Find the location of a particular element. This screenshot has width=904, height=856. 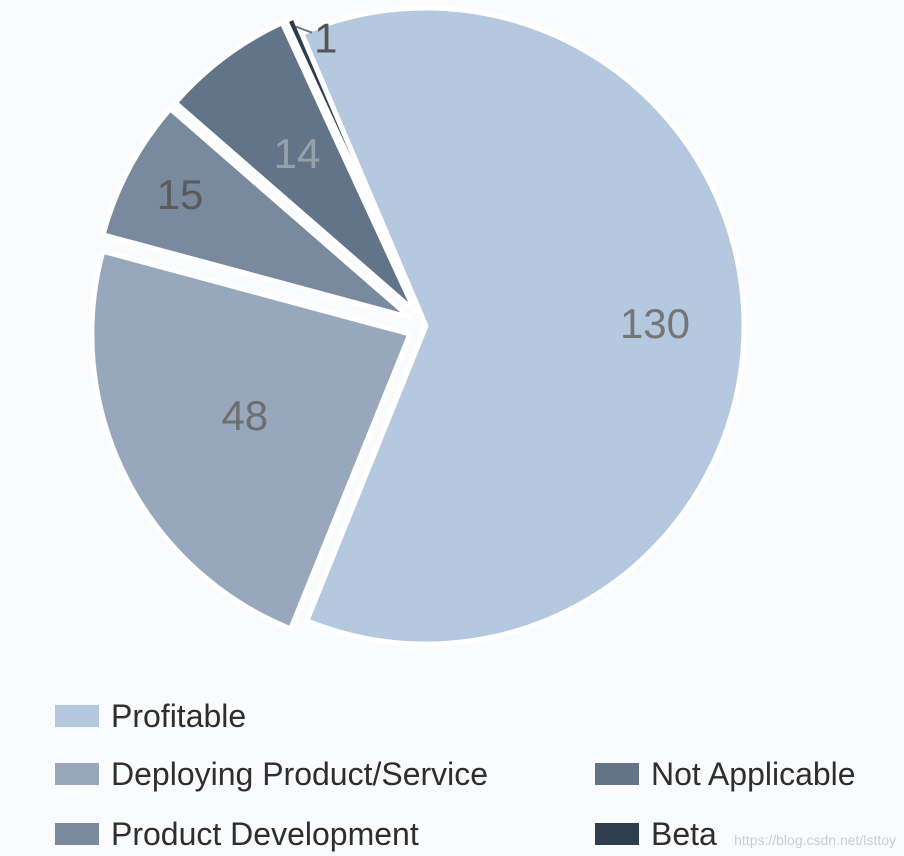

legend-swatch-beta is located at coordinates (617, 834).